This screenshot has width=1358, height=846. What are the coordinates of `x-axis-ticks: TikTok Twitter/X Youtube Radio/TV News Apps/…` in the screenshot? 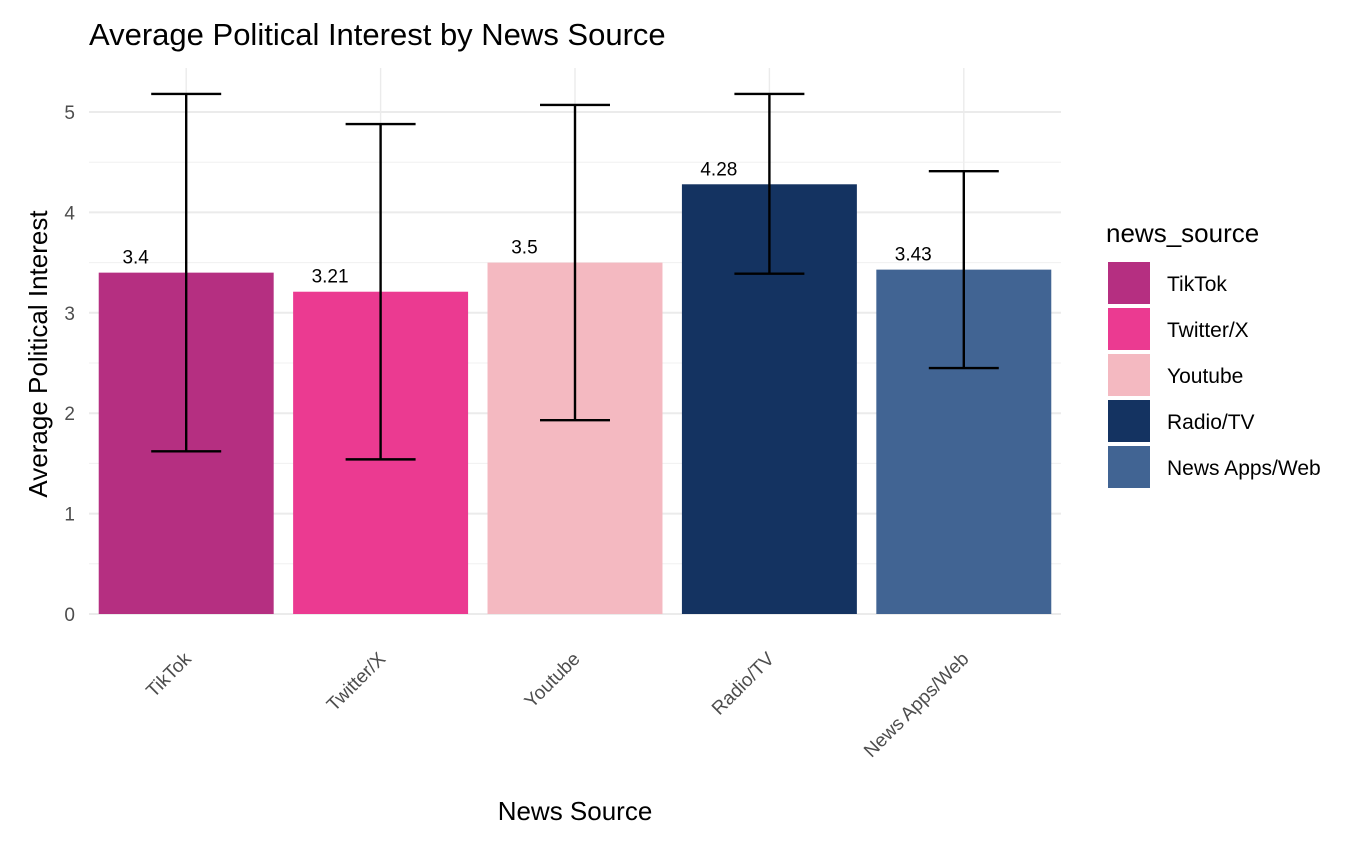 It's located at (558, 705).